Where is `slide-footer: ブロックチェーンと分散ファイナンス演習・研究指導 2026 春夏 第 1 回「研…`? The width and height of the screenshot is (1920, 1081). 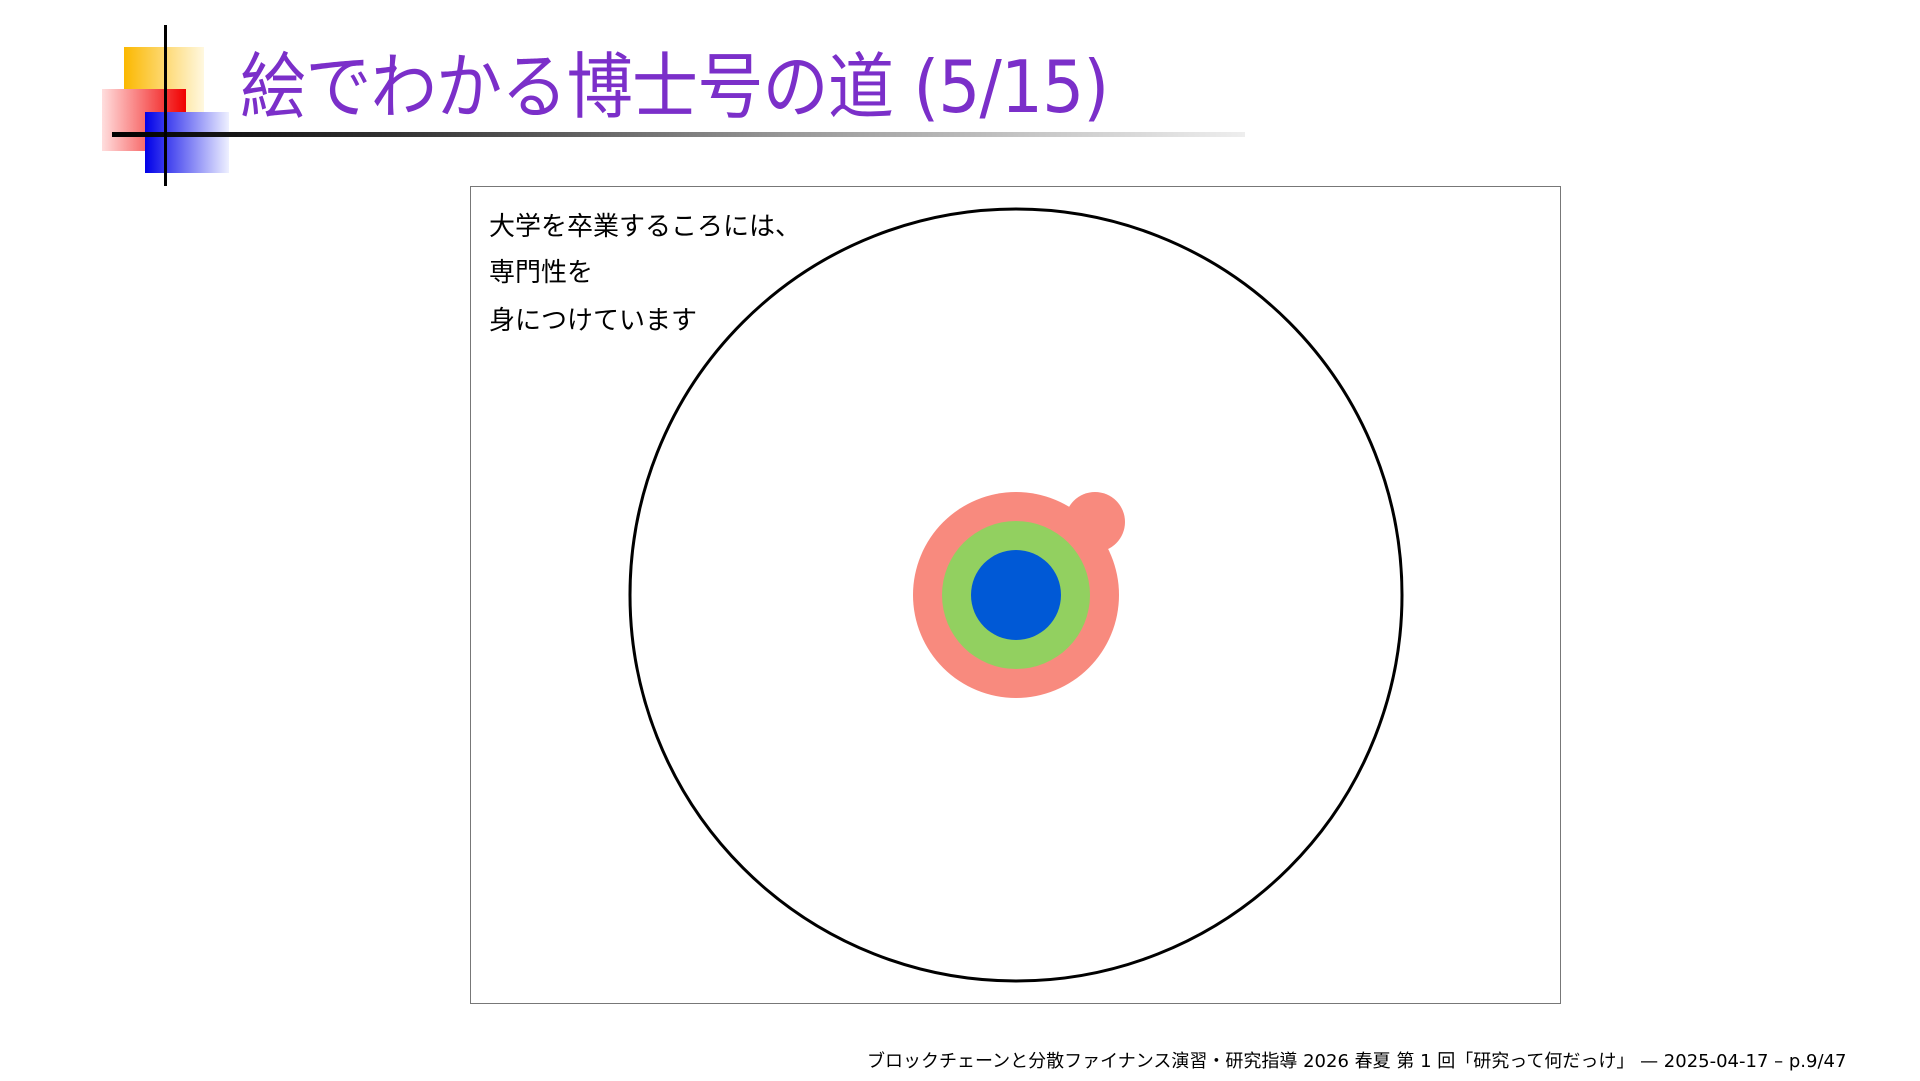 slide-footer: ブロックチェーンと分散ファイナンス演習・研究指導 2026 春夏 第 1 回「研… is located at coordinates (1357, 1061).